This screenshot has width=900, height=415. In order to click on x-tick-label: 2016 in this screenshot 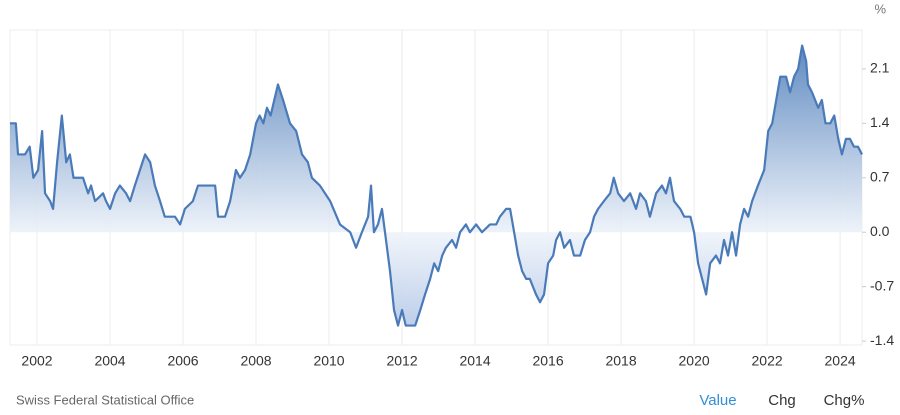, I will do `click(547, 361)`.